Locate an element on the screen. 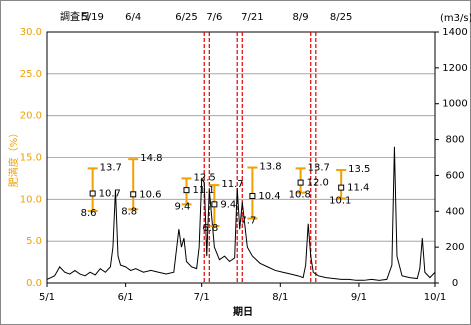  high-label: 13.5 is located at coordinates (359, 169).